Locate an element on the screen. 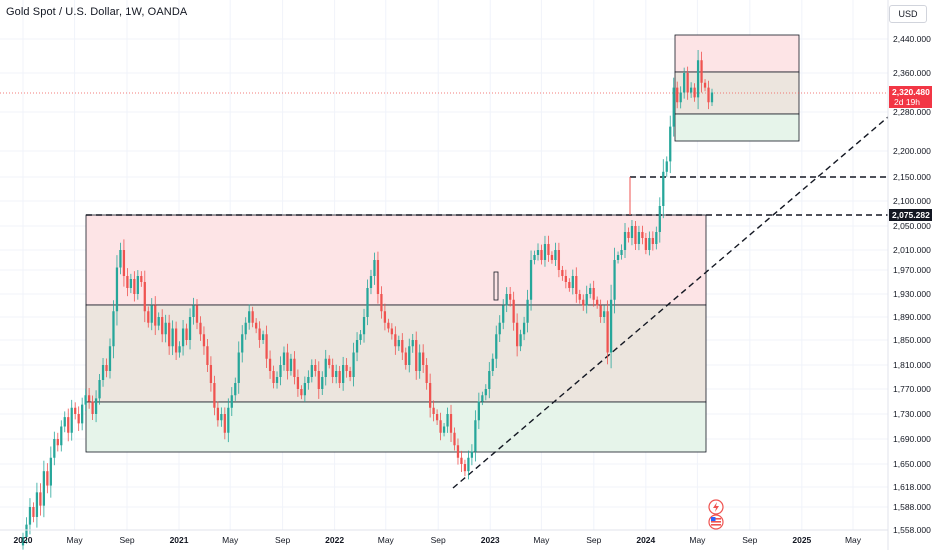  y-tick-label: 1,588.000 is located at coordinates (912, 507).